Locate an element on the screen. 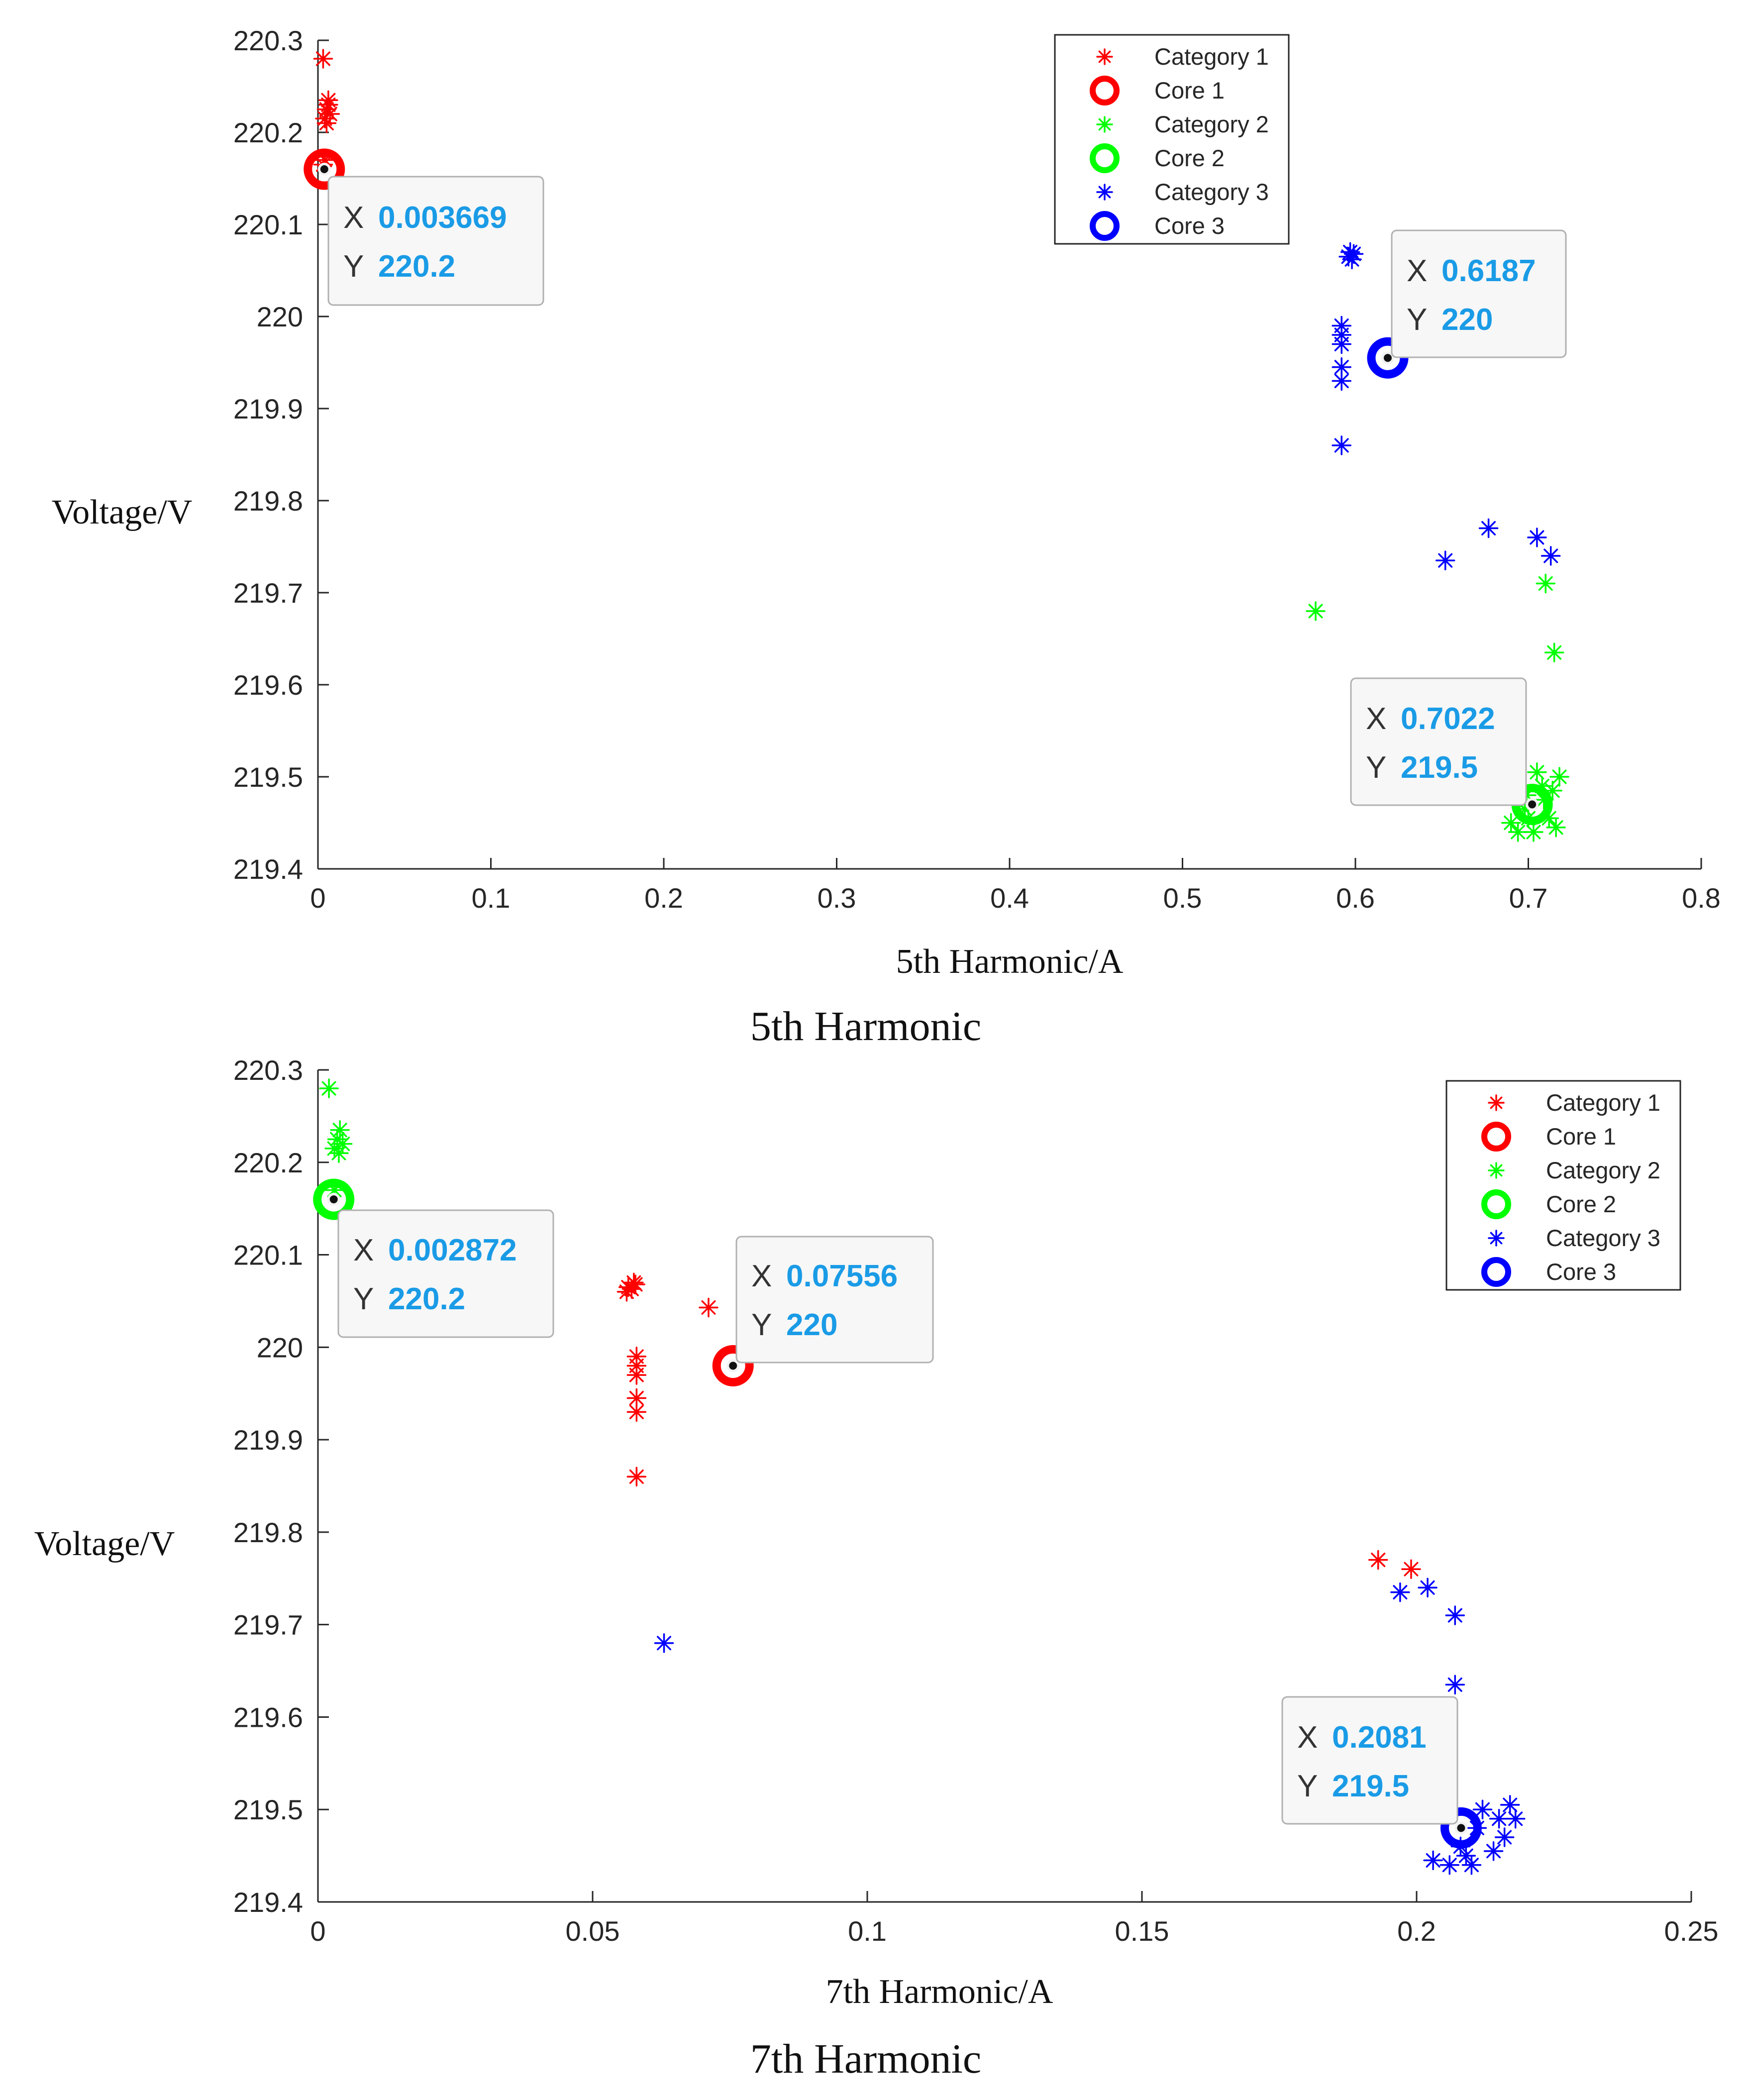 This screenshot has height=2100, width=1748. x-tick-label: 0.7 is located at coordinates (1529, 898).